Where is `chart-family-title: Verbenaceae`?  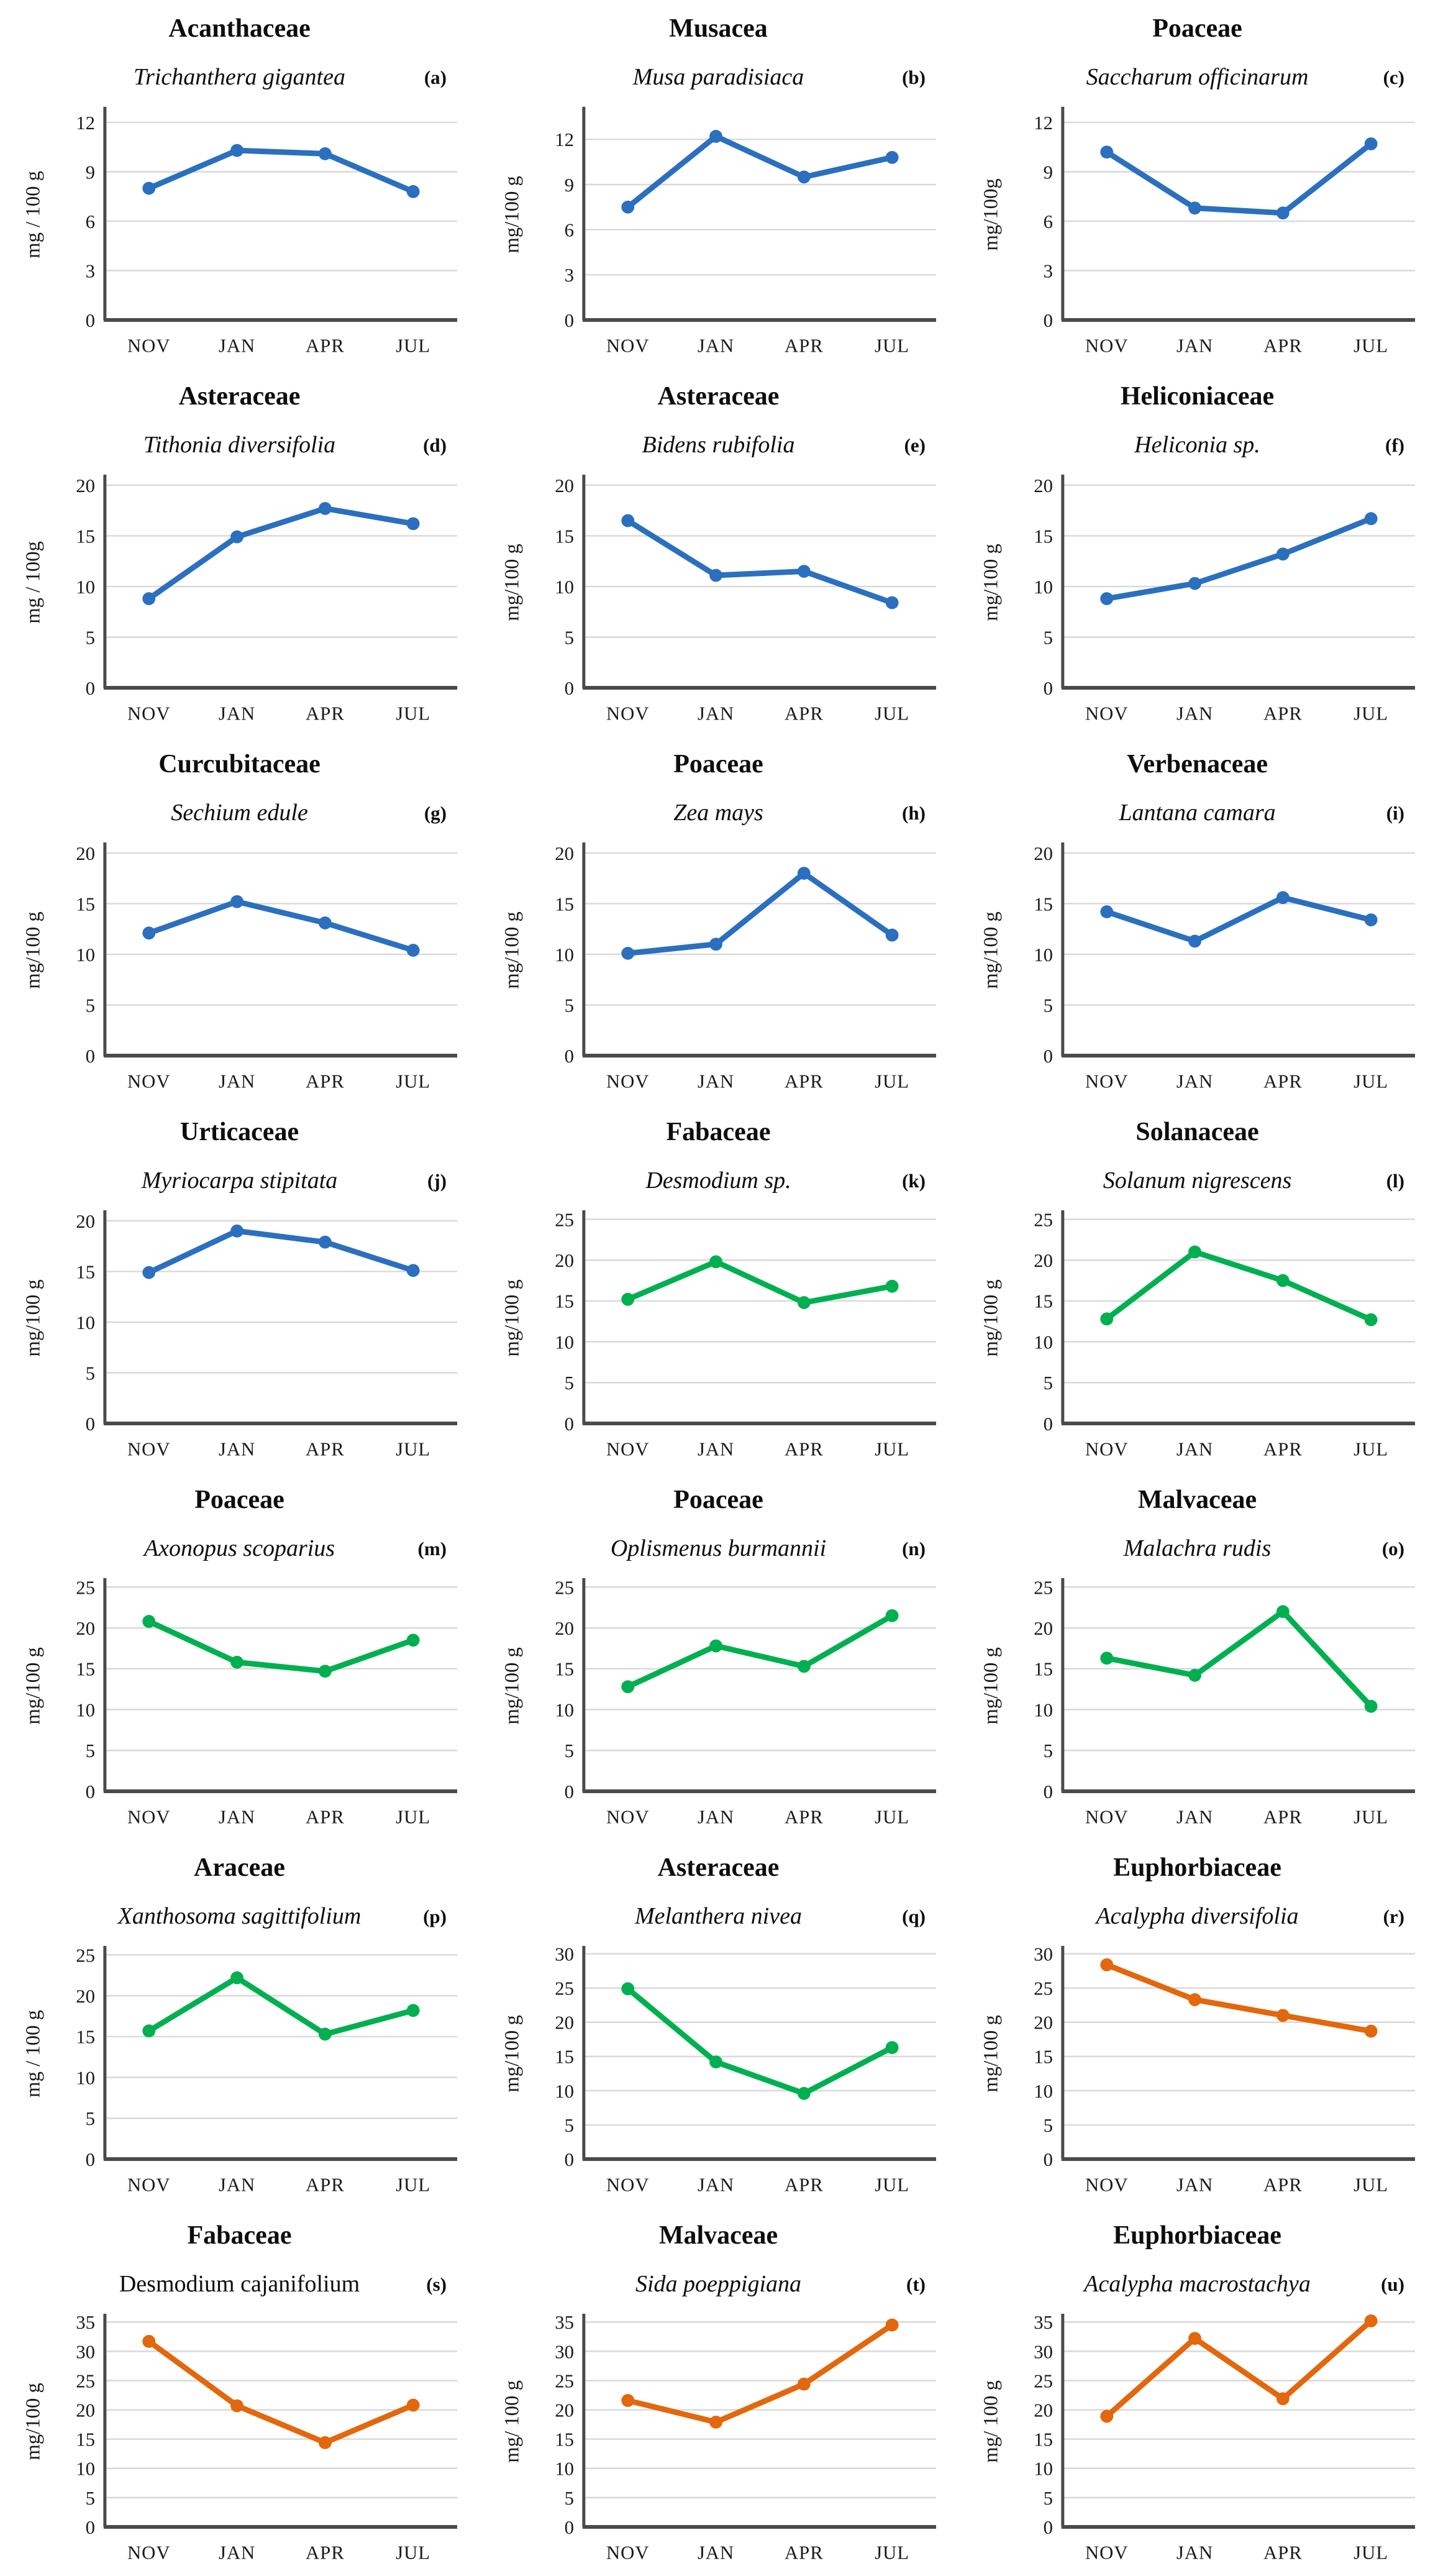
chart-family-title: Verbenaceae is located at coordinates (1197, 764).